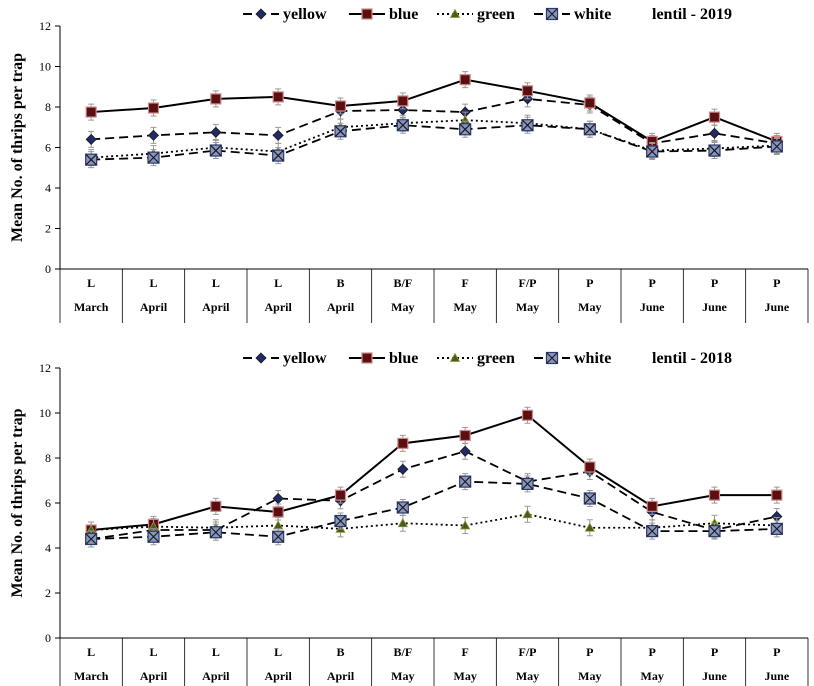 The height and width of the screenshot is (686, 814). What do you see at coordinates (340, 283) in the screenshot?
I see `x-category-label: B` at bounding box center [340, 283].